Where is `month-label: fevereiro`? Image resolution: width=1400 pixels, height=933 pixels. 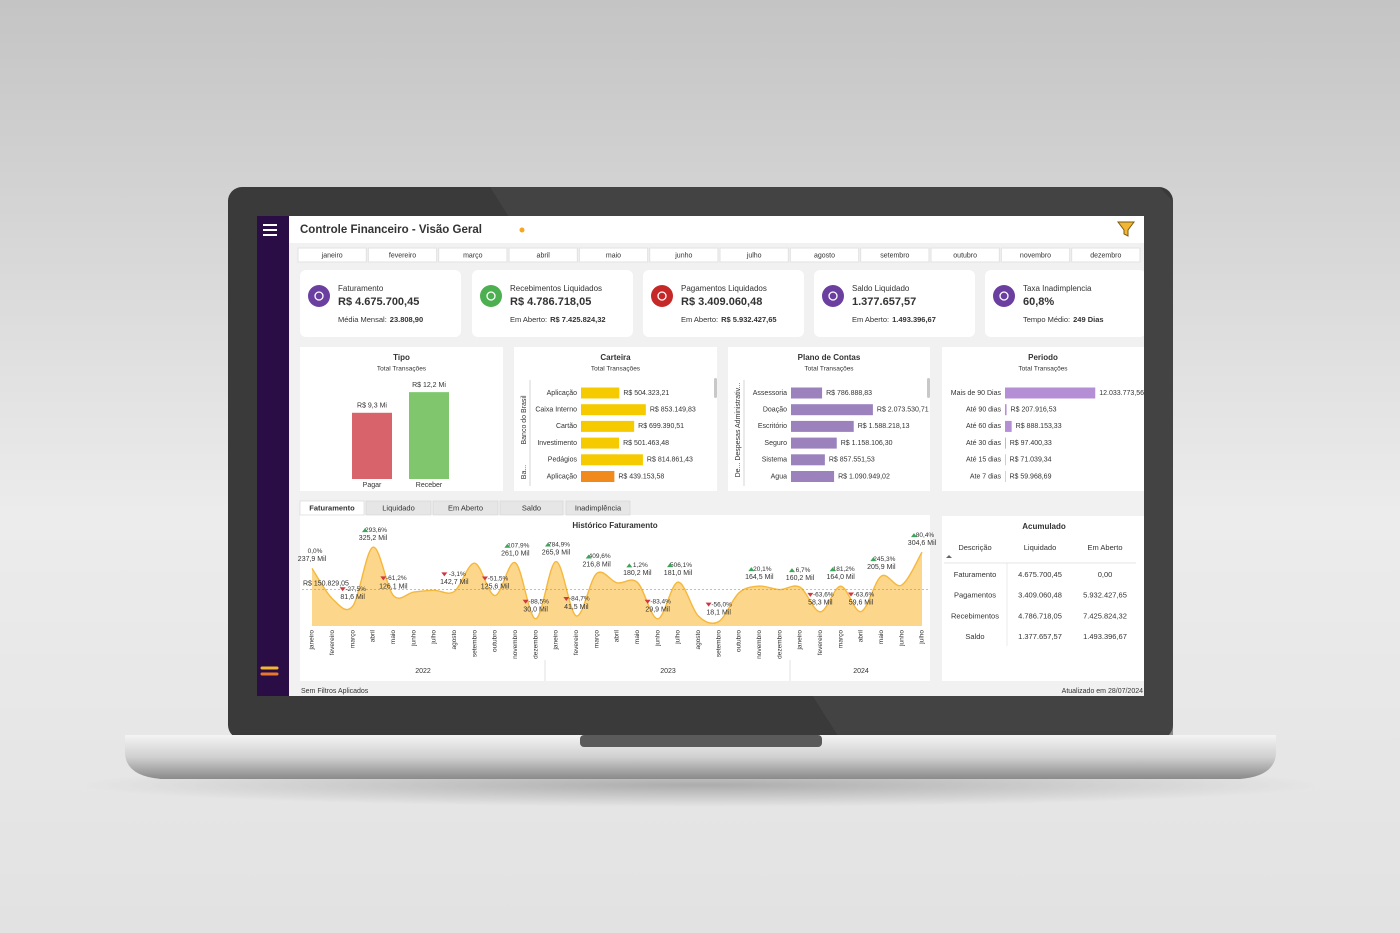 month-label: fevereiro is located at coordinates (402, 255).